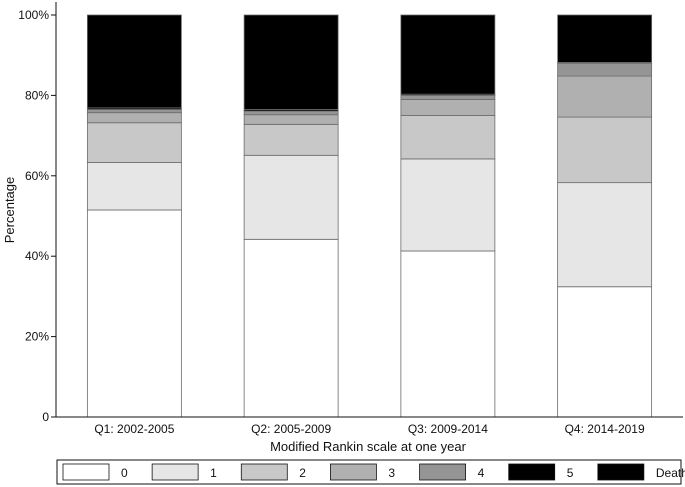 The width and height of the screenshot is (685, 487). Describe the element at coordinates (448, 429) in the screenshot. I see `x-tick-label: Q3: 2009-2014` at that location.